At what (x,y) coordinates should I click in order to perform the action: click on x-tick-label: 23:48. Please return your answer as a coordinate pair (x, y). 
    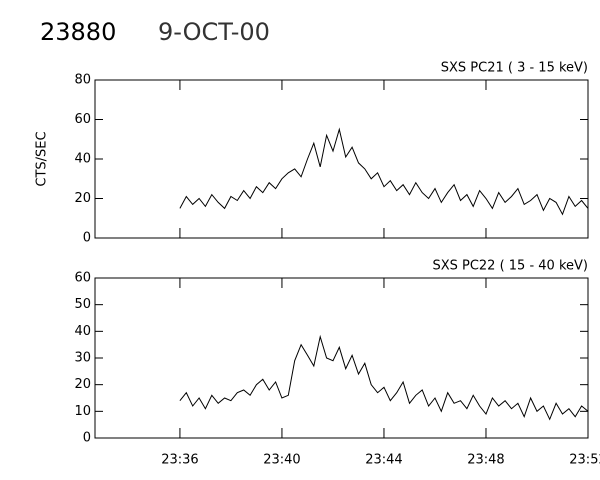
    Looking at the image, I should click on (485, 460).